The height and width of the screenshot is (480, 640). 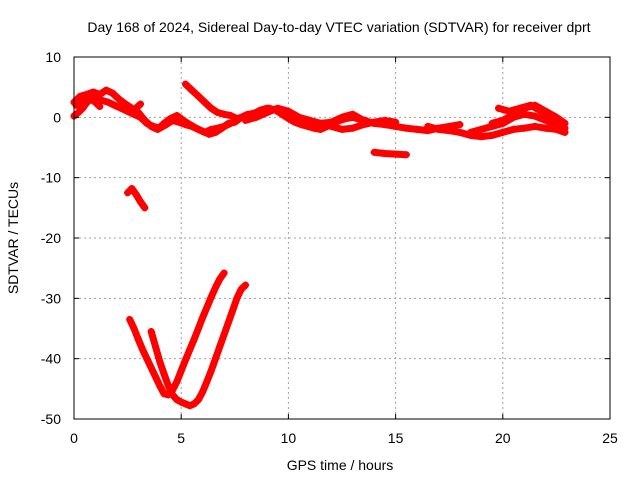 I want to click on x-tick-label: 0, so click(x=74, y=438).